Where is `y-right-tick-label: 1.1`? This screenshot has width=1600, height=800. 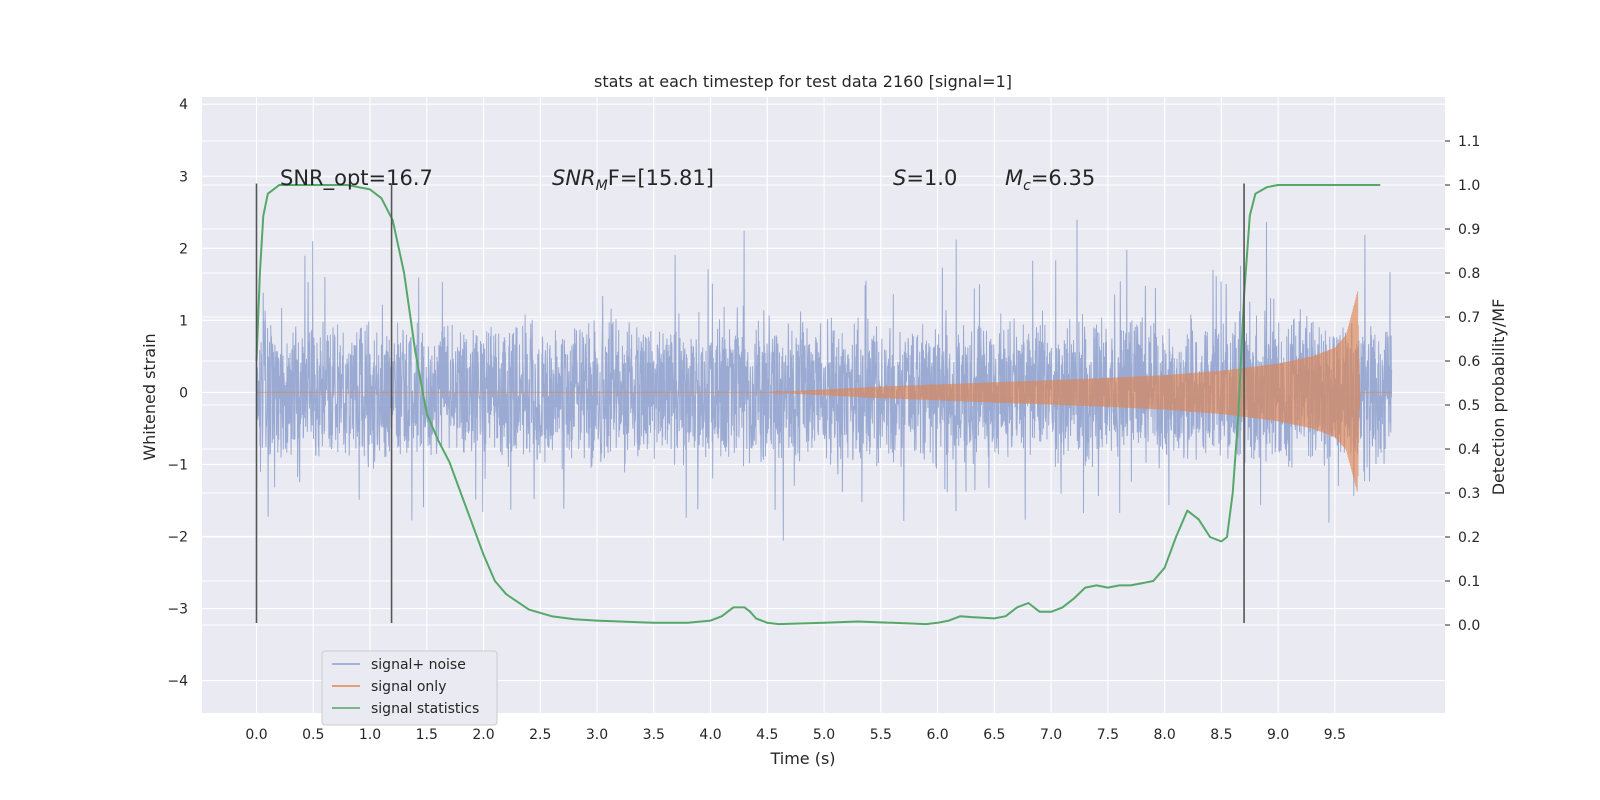
y-right-tick-label: 1.1 is located at coordinates (1469, 142).